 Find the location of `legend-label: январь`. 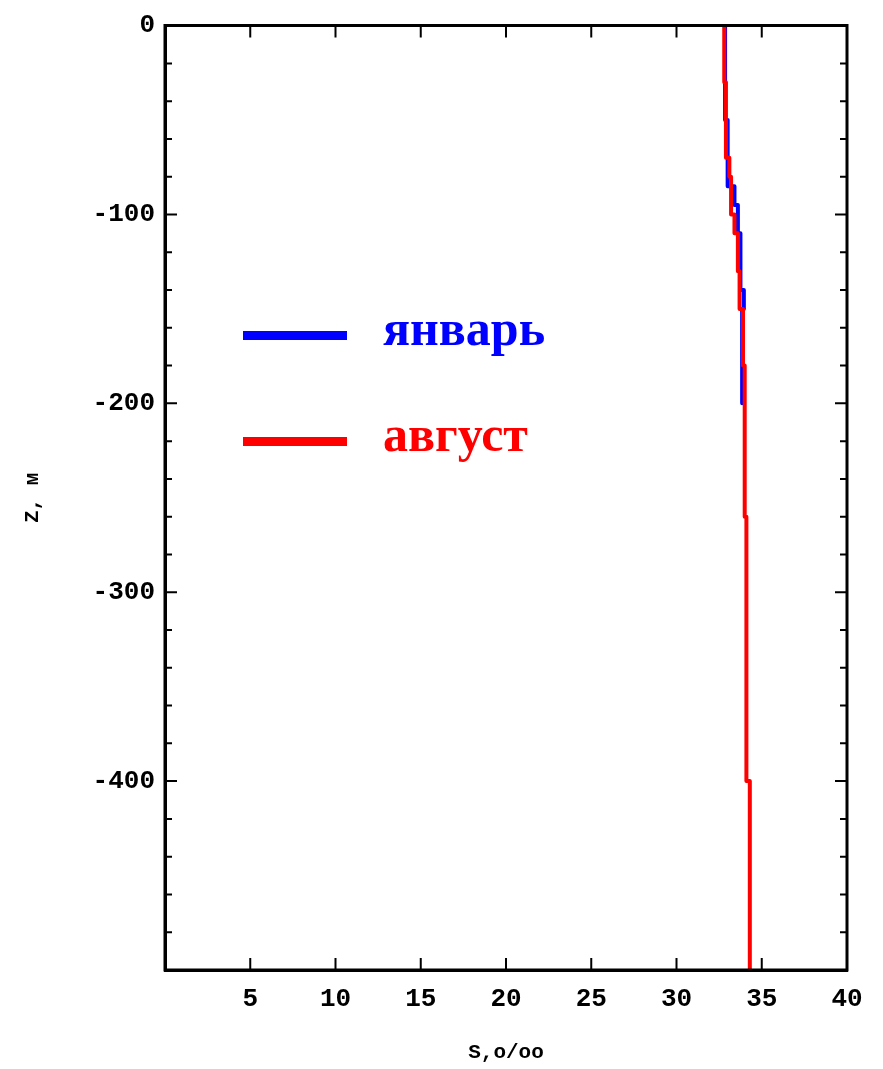

legend-label: январь is located at coordinates (464, 327).